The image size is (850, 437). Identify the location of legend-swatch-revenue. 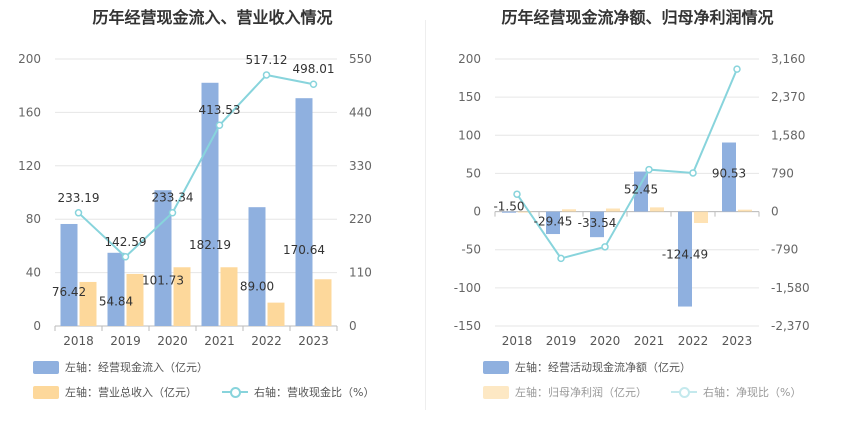
(46, 392).